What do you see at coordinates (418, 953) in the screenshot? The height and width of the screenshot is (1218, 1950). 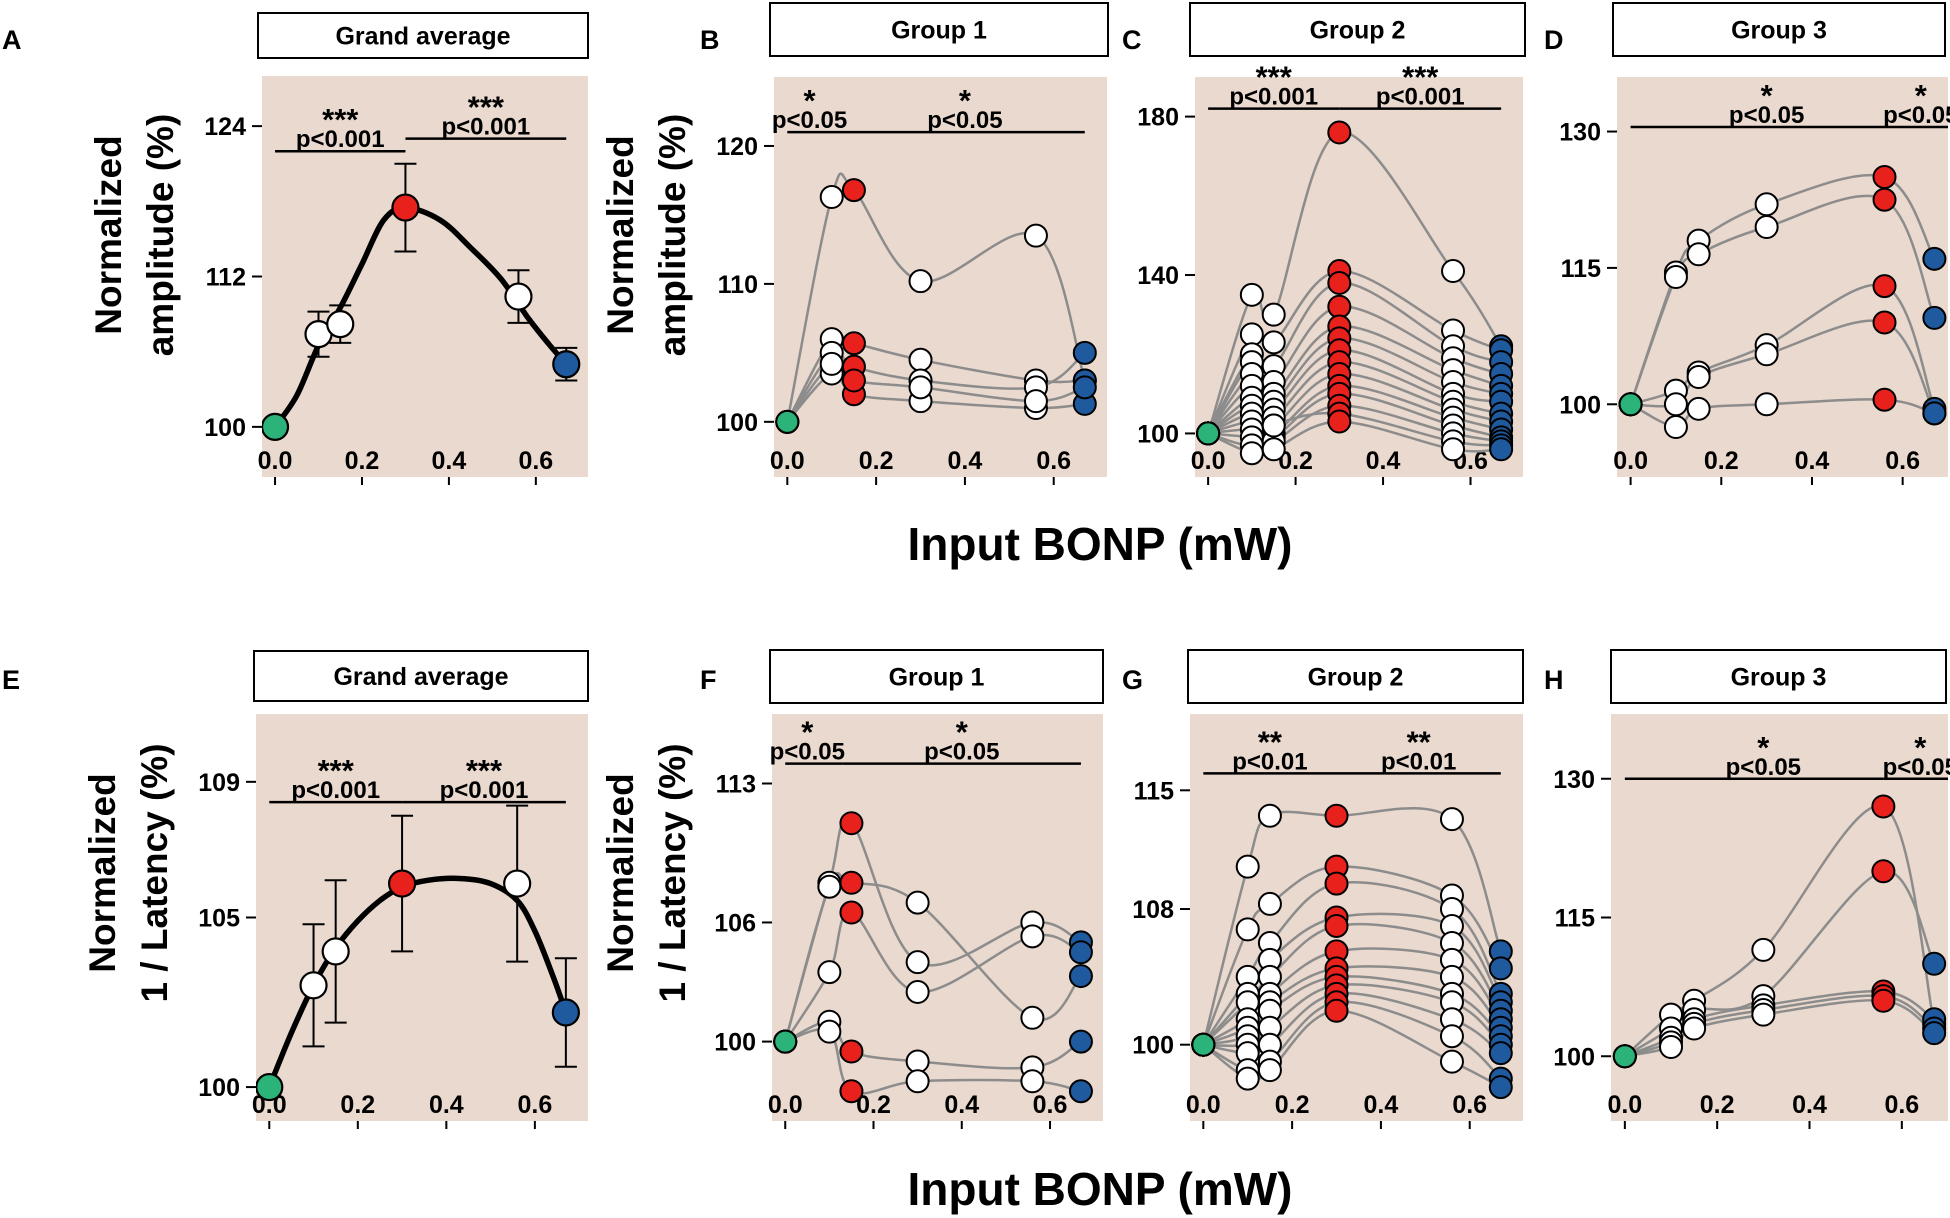 I see `plot-area` at bounding box center [418, 953].